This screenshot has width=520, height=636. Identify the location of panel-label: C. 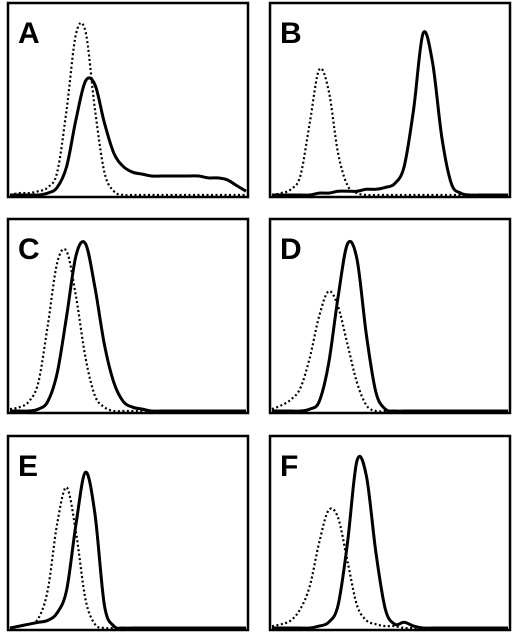
(29, 249).